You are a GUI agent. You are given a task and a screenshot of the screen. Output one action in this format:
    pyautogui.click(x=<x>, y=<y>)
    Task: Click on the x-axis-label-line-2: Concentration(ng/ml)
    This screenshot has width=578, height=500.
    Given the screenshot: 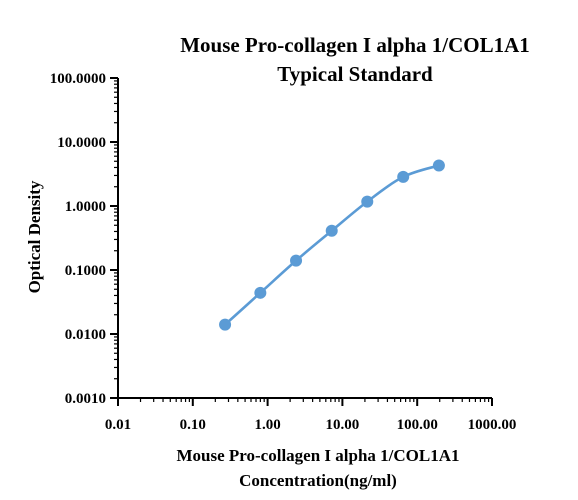 What is the action you would take?
    pyautogui.click(x=318, y=480)
    